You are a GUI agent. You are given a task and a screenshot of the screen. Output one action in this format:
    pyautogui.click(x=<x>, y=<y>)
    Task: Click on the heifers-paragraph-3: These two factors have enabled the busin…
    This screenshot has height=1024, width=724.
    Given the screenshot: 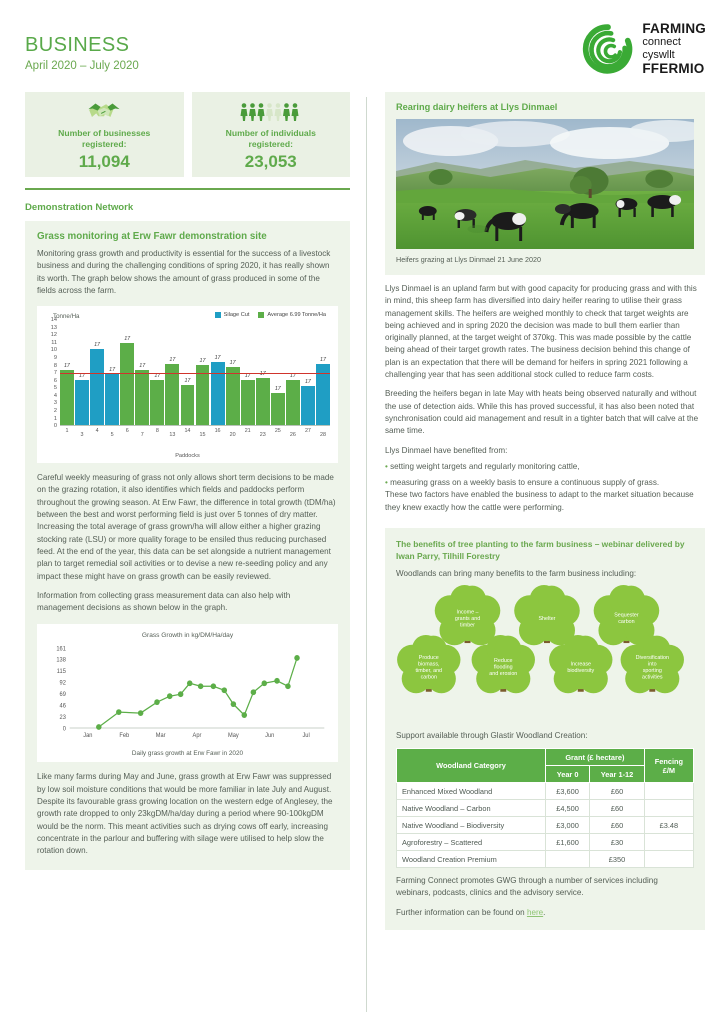 What is the action you would take?
    pyautogui.click(x=539, y=501)
    